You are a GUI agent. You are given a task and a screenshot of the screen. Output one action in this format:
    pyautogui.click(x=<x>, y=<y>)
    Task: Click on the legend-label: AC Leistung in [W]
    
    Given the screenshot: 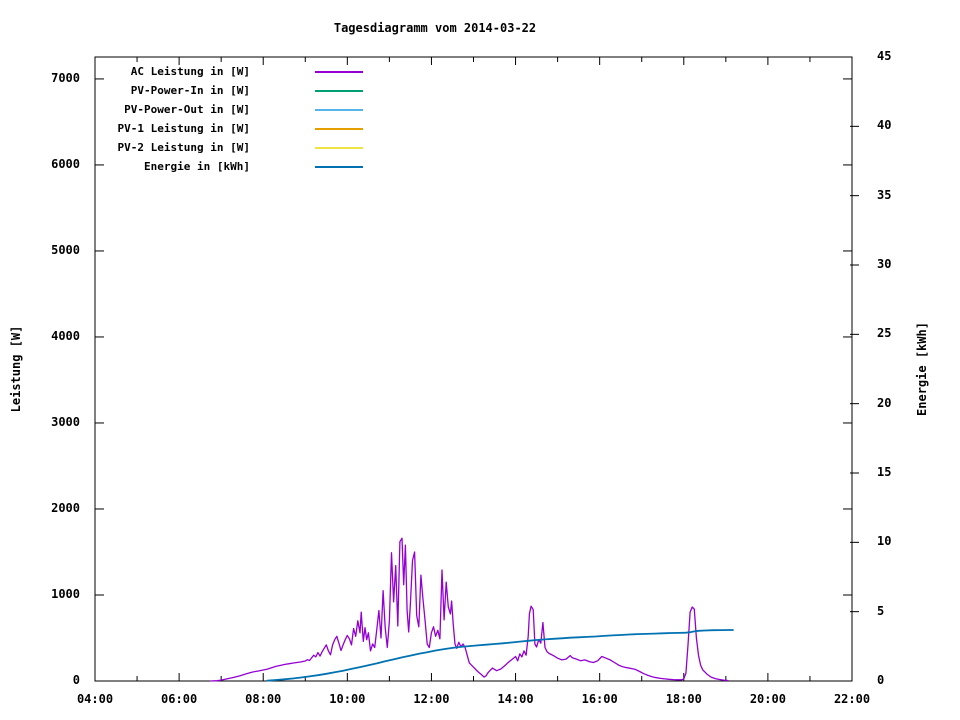 What is the action you would take?
    pyautogui.click(x=190, y=71)
    